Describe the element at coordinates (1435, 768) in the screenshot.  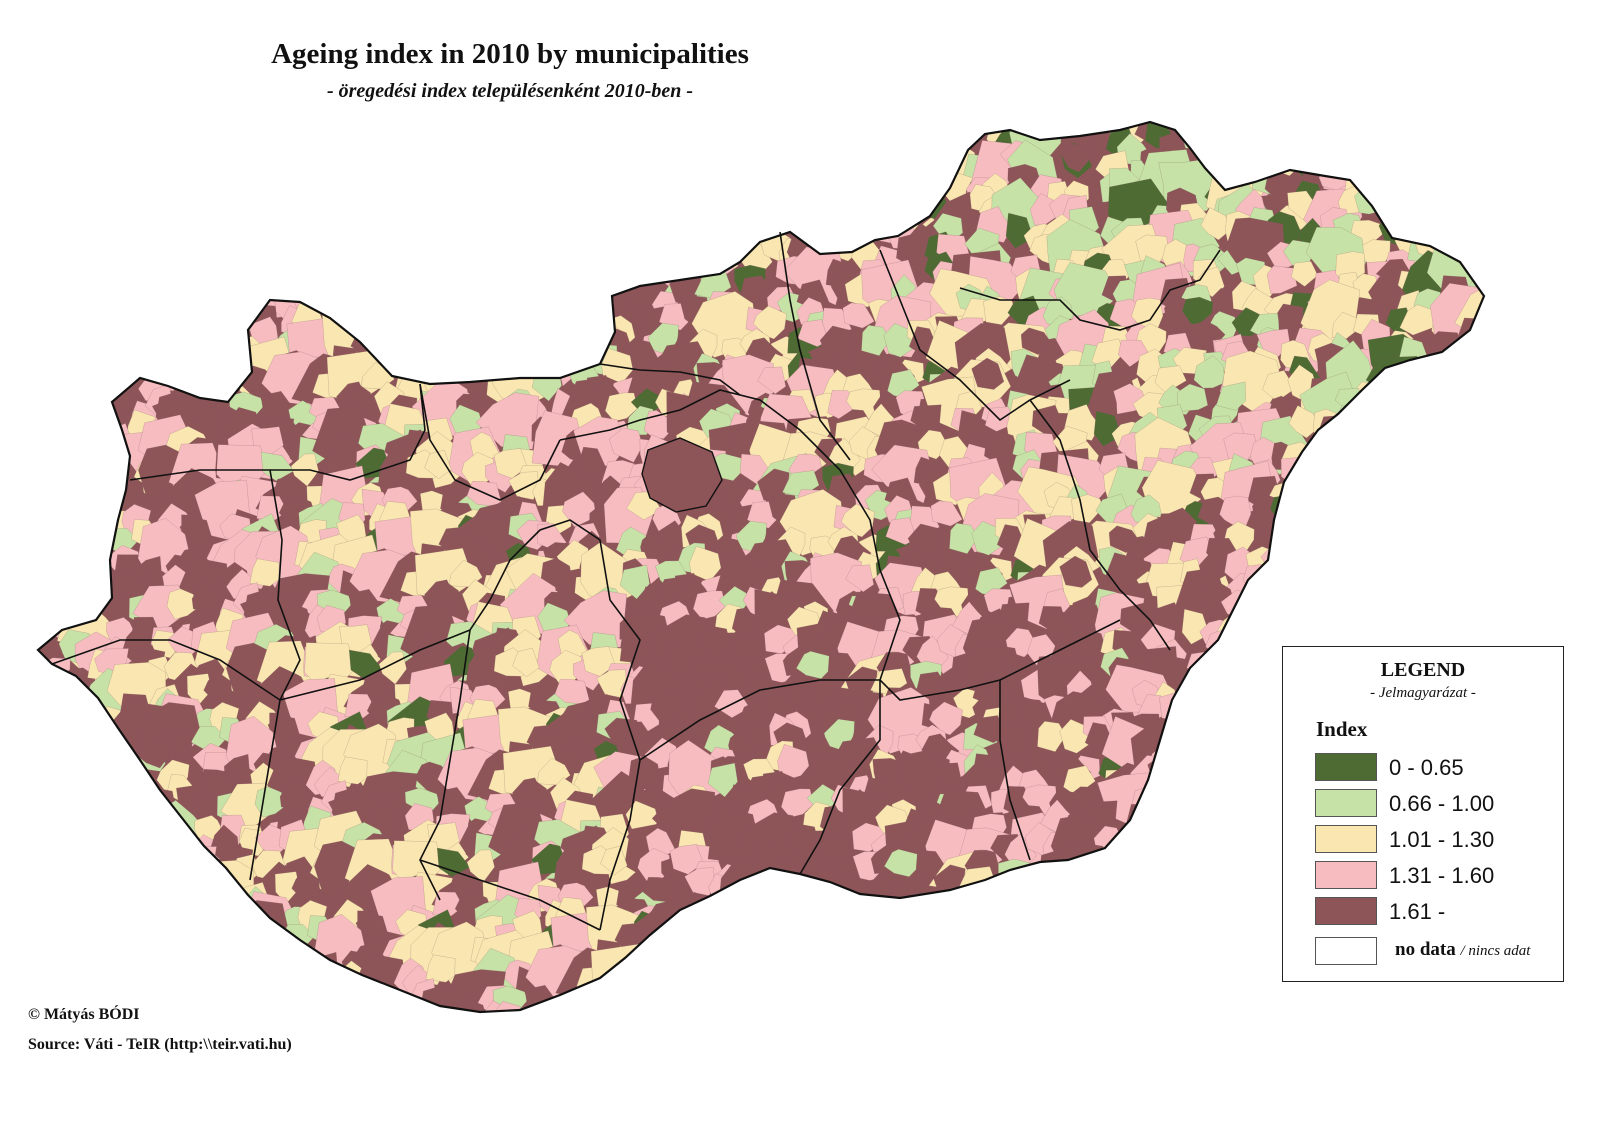
I see `legend-row-class-1: 0 - 0.65` at that location.